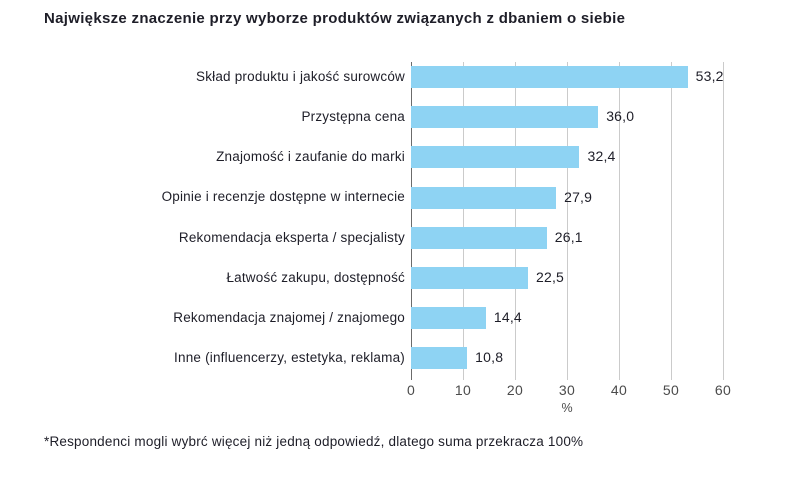 This screenshot has height=478, width=812. I want to click on x-tick-label-30: 30, so click(567, 390).